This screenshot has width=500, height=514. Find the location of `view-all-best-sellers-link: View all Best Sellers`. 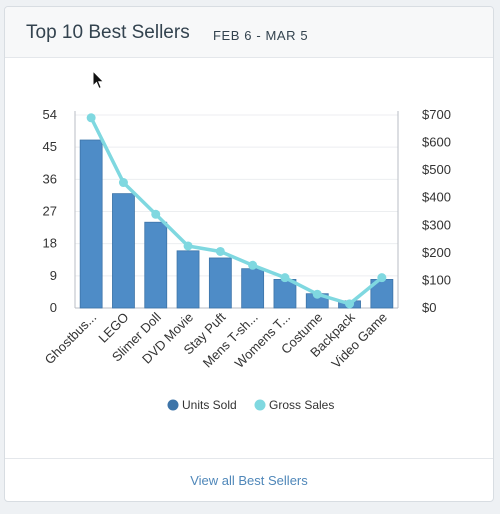

view-all-best-sellers-link: View all Best Sellers is located at coordinates (249, 480).